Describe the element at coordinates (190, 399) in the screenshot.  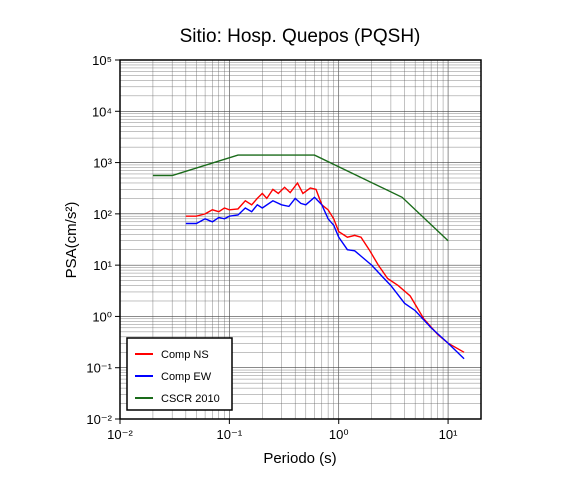
I see `legend-label: CSCR 2010` at that location.